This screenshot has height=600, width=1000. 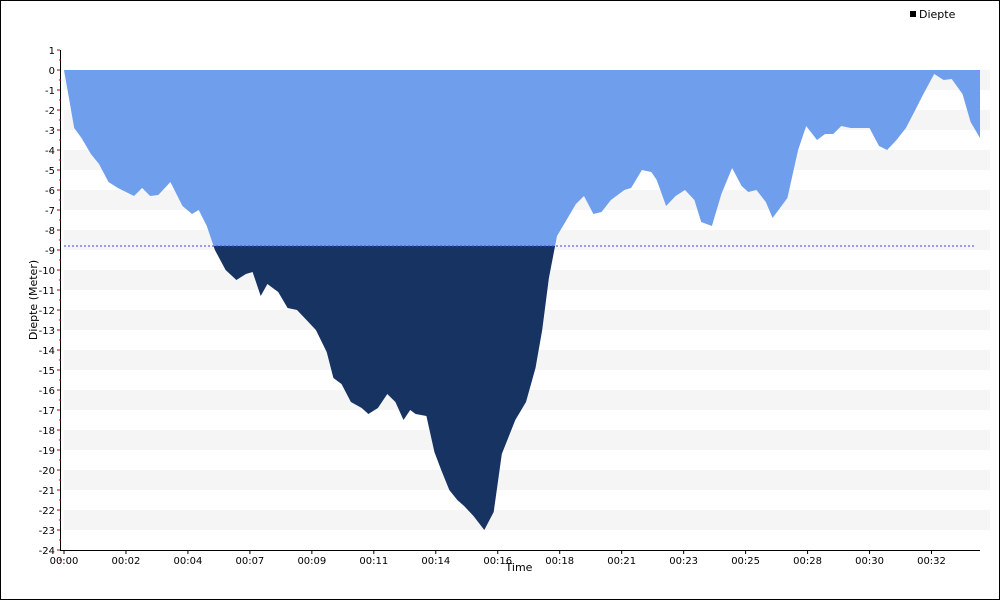 What do you see at coordinates (559, 561) in the screenshot?
I see `x-tick-label: 00:18` at bounding box center [559, 561].